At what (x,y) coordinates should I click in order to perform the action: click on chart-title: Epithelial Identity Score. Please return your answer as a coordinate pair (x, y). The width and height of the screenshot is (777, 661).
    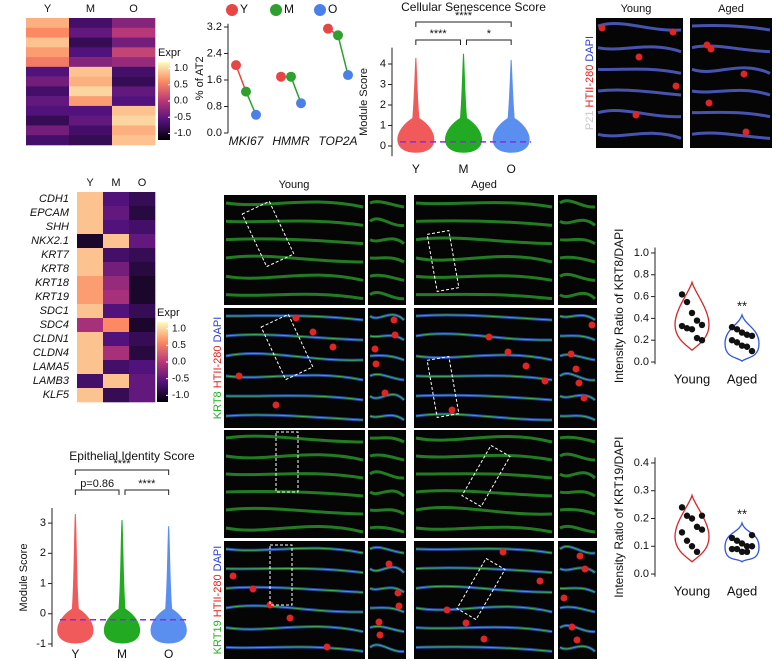
    Looking at the image, I should click on (132, 456).